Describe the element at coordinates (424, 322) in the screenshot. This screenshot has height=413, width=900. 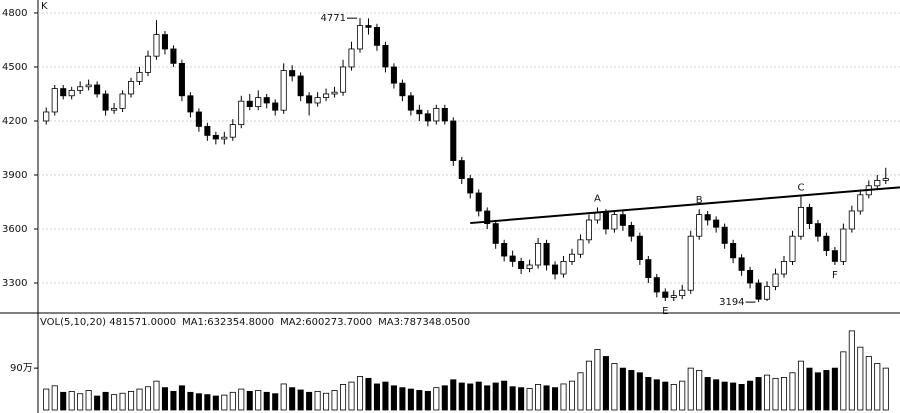
I see `volume-legend: MA3:787348.0500` at that location.